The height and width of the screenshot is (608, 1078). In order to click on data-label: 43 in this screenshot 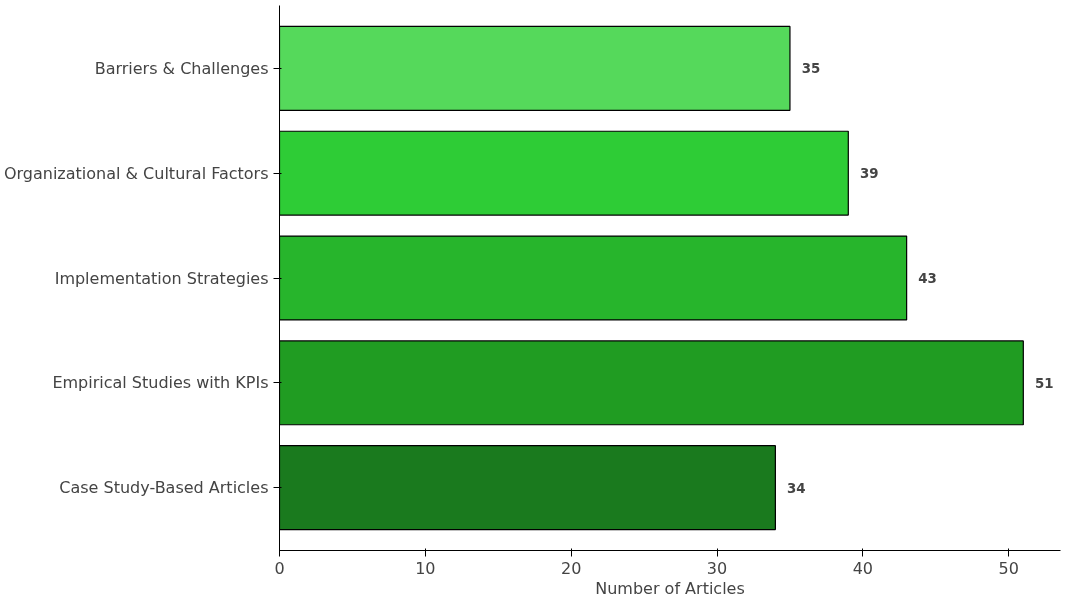, I will do `click(927, 278)`.